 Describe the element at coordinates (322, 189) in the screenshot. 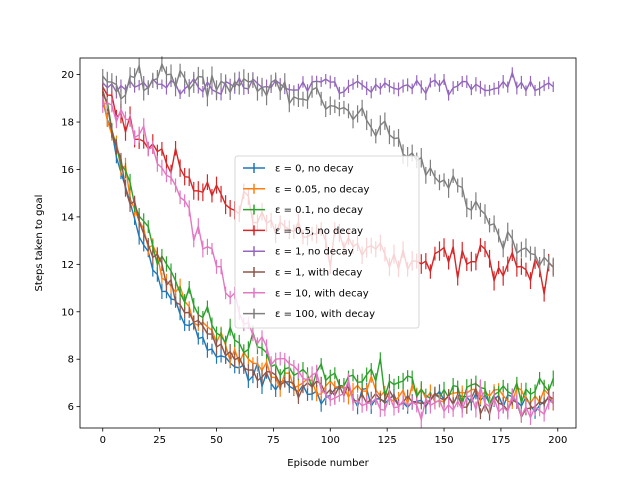

I see `legend-label: ε = 0.05, no decay` at that location.